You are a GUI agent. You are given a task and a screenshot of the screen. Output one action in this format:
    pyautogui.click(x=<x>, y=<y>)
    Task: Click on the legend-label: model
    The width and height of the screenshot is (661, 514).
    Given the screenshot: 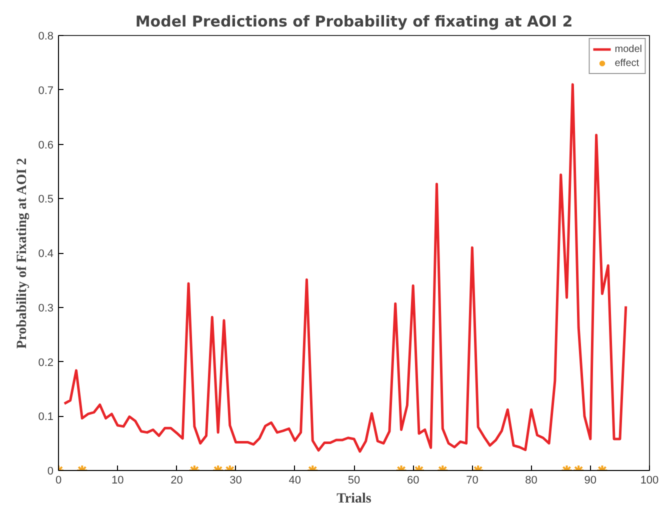 What is the action you would take?
    pyautogui.click(x=628, y=49)
    